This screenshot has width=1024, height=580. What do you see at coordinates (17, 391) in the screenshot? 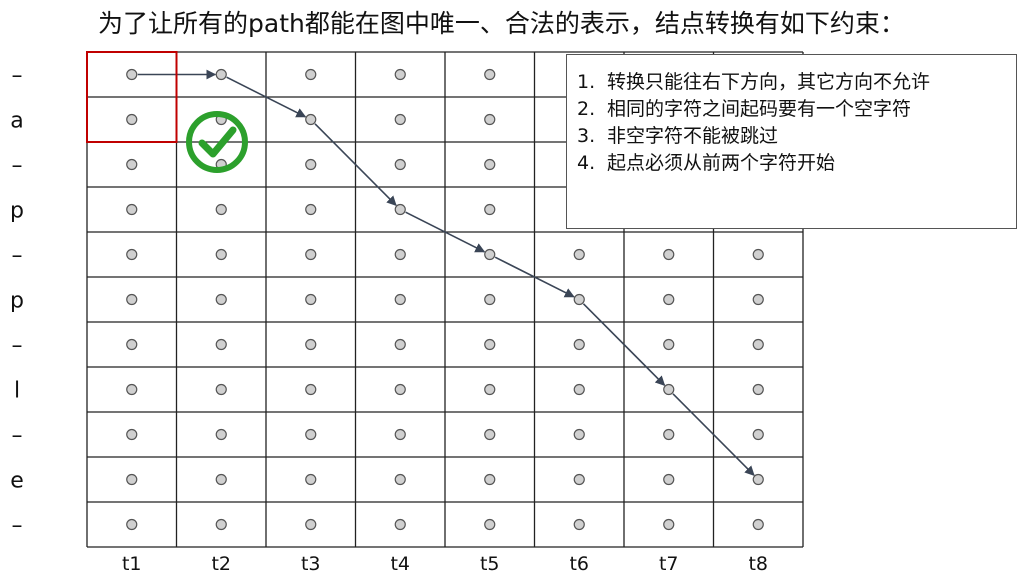
I see `row-label: l` at bounding box center [17, 391].